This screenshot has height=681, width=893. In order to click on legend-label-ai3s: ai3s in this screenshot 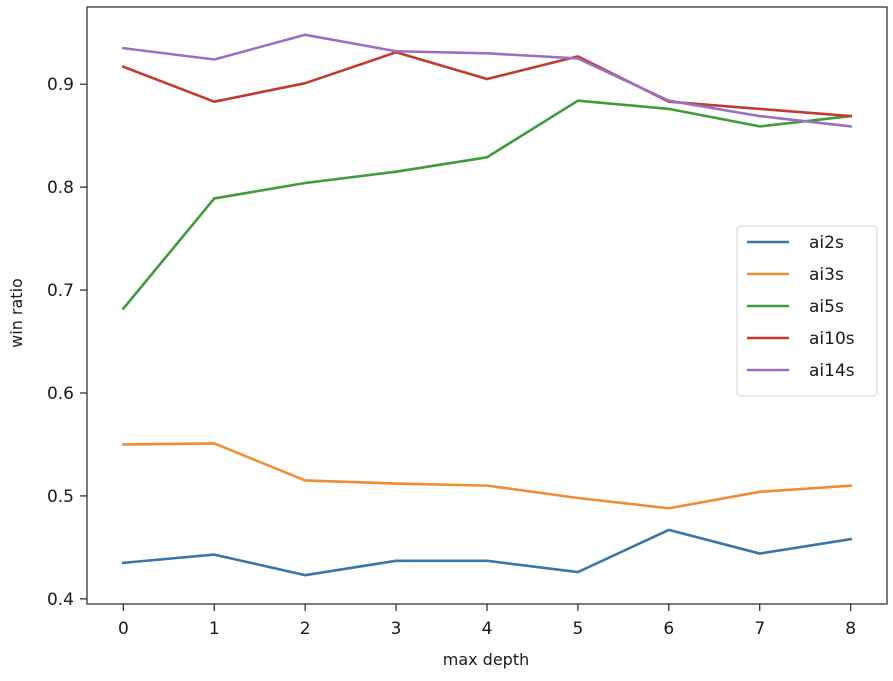, I will do `click(826, 275)`.